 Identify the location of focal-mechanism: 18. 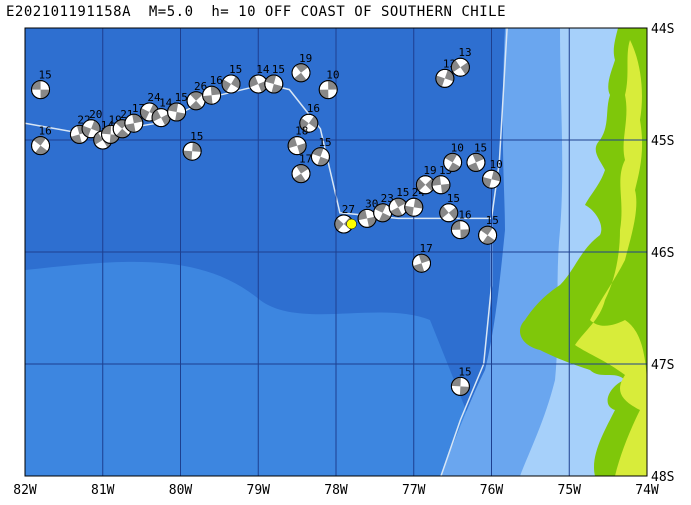
(297, 140).